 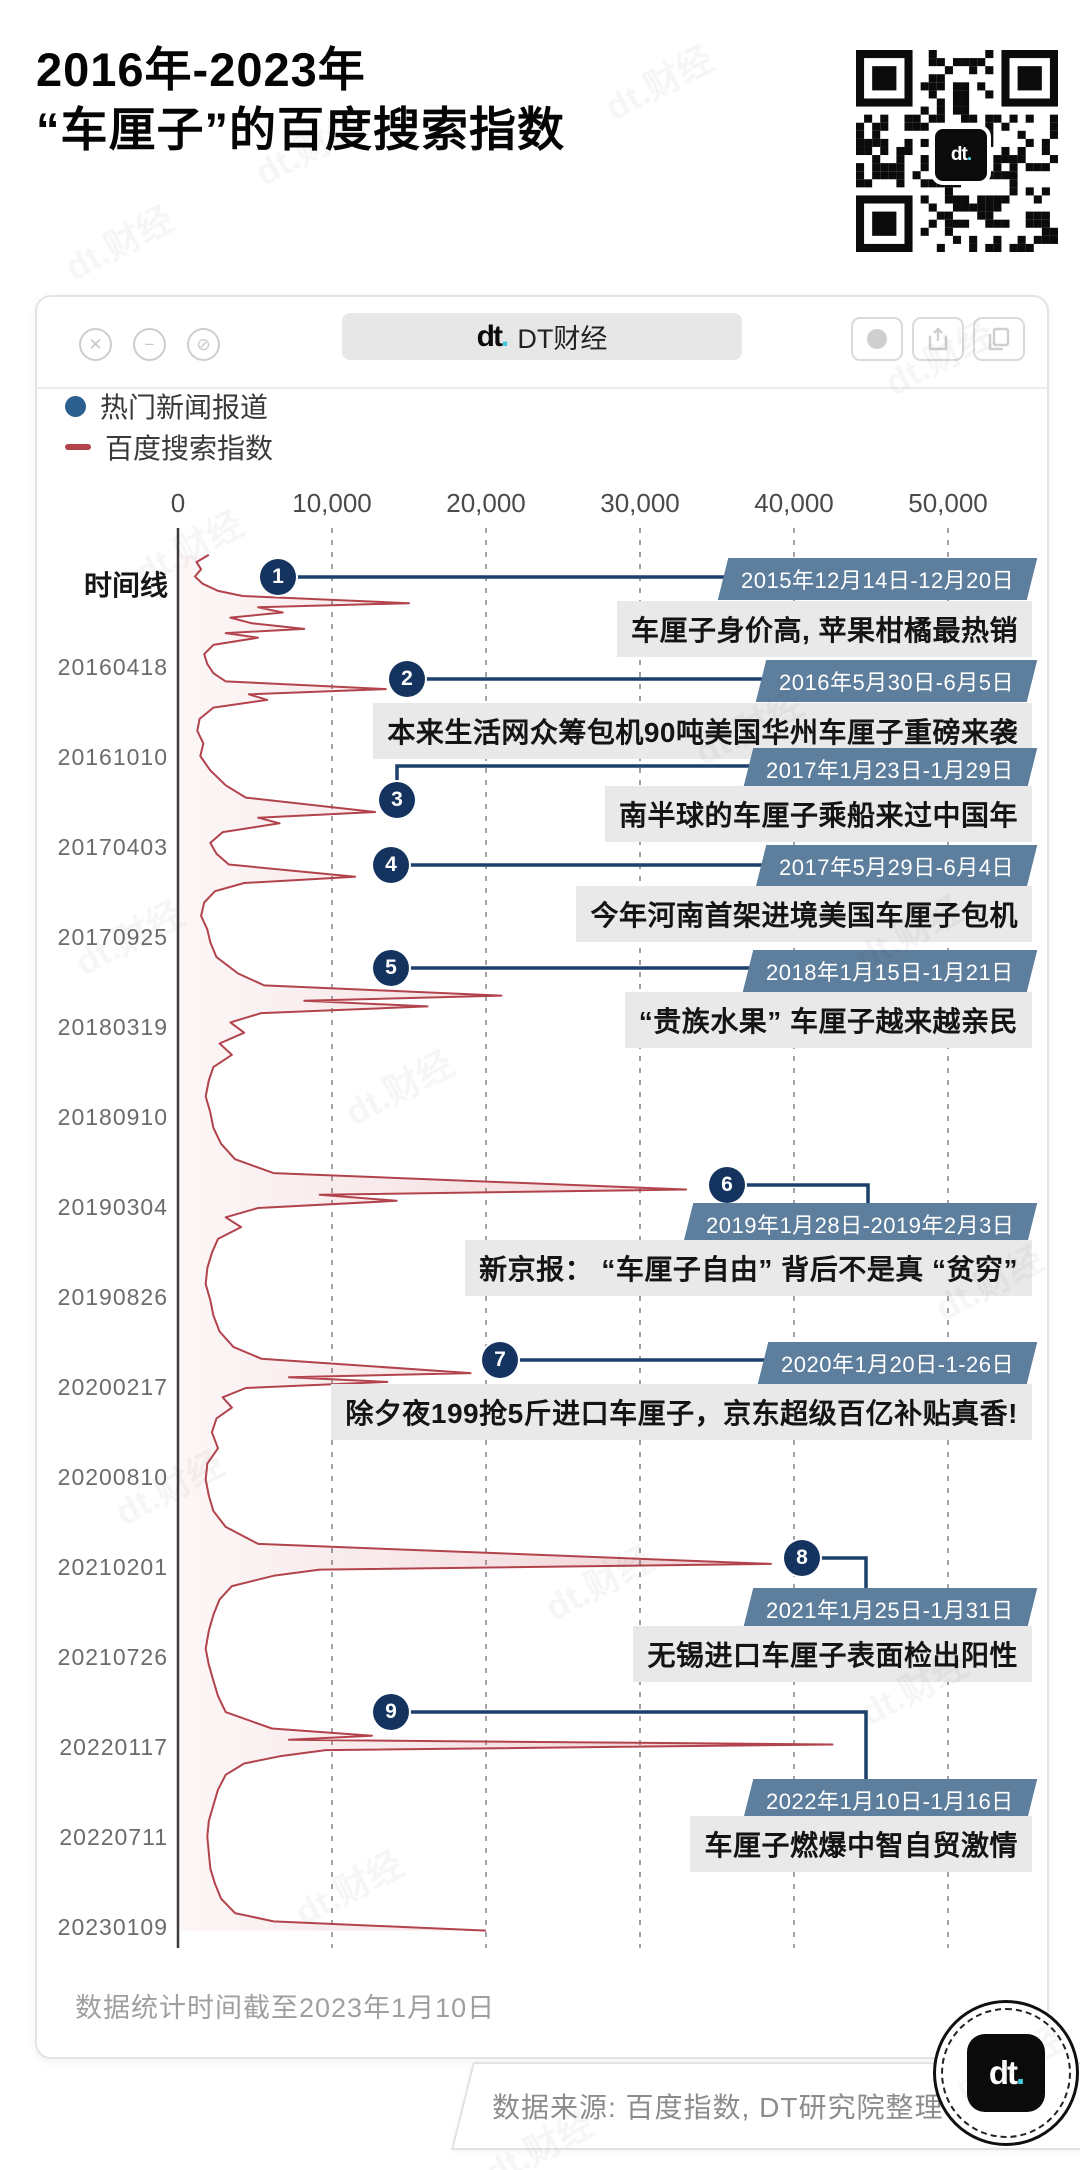 I want to click on legend-item-news: 热门新闻报道, so click(x=169, y=407).